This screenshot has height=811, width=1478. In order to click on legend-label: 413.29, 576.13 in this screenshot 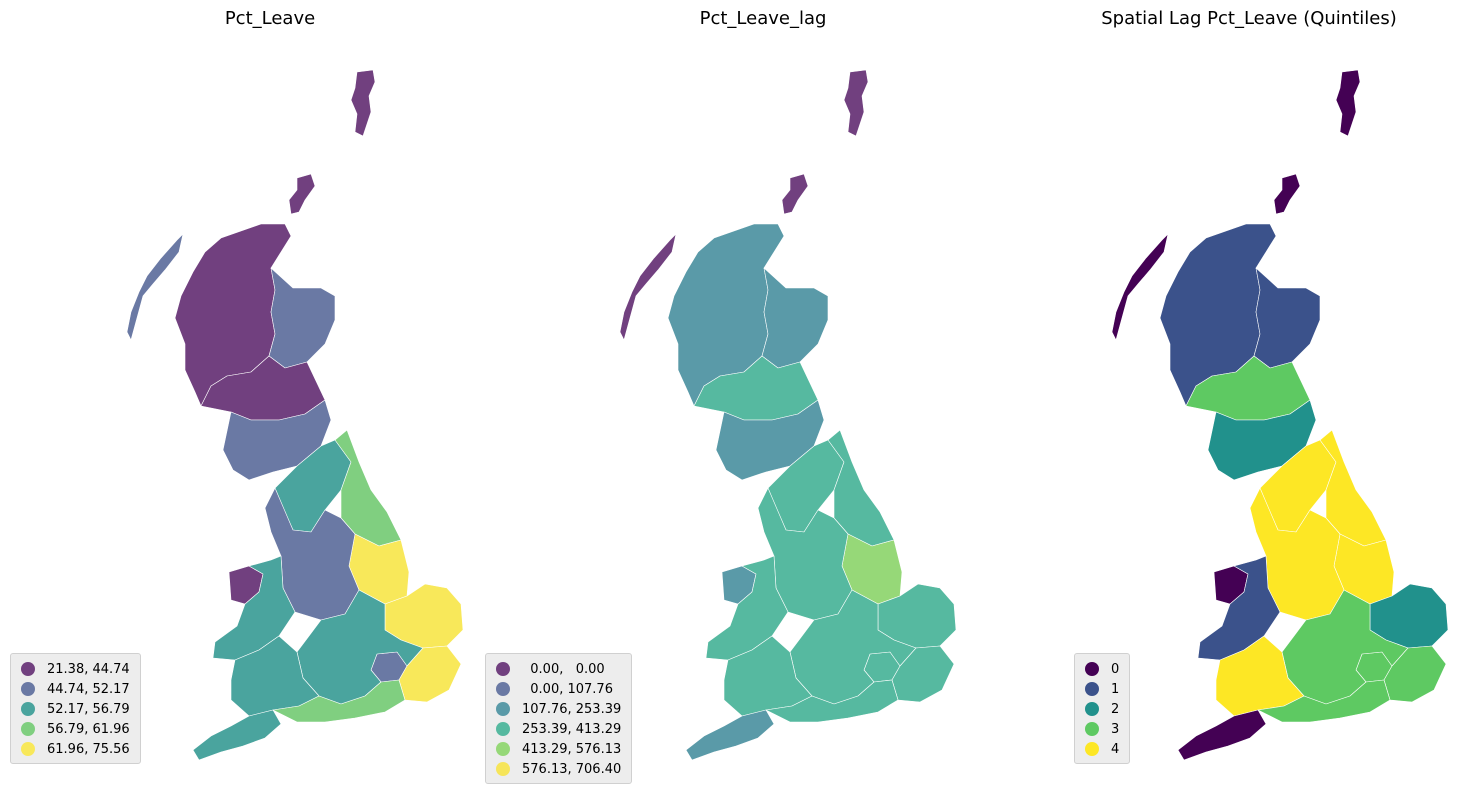, I will do `click(572, 749)`.